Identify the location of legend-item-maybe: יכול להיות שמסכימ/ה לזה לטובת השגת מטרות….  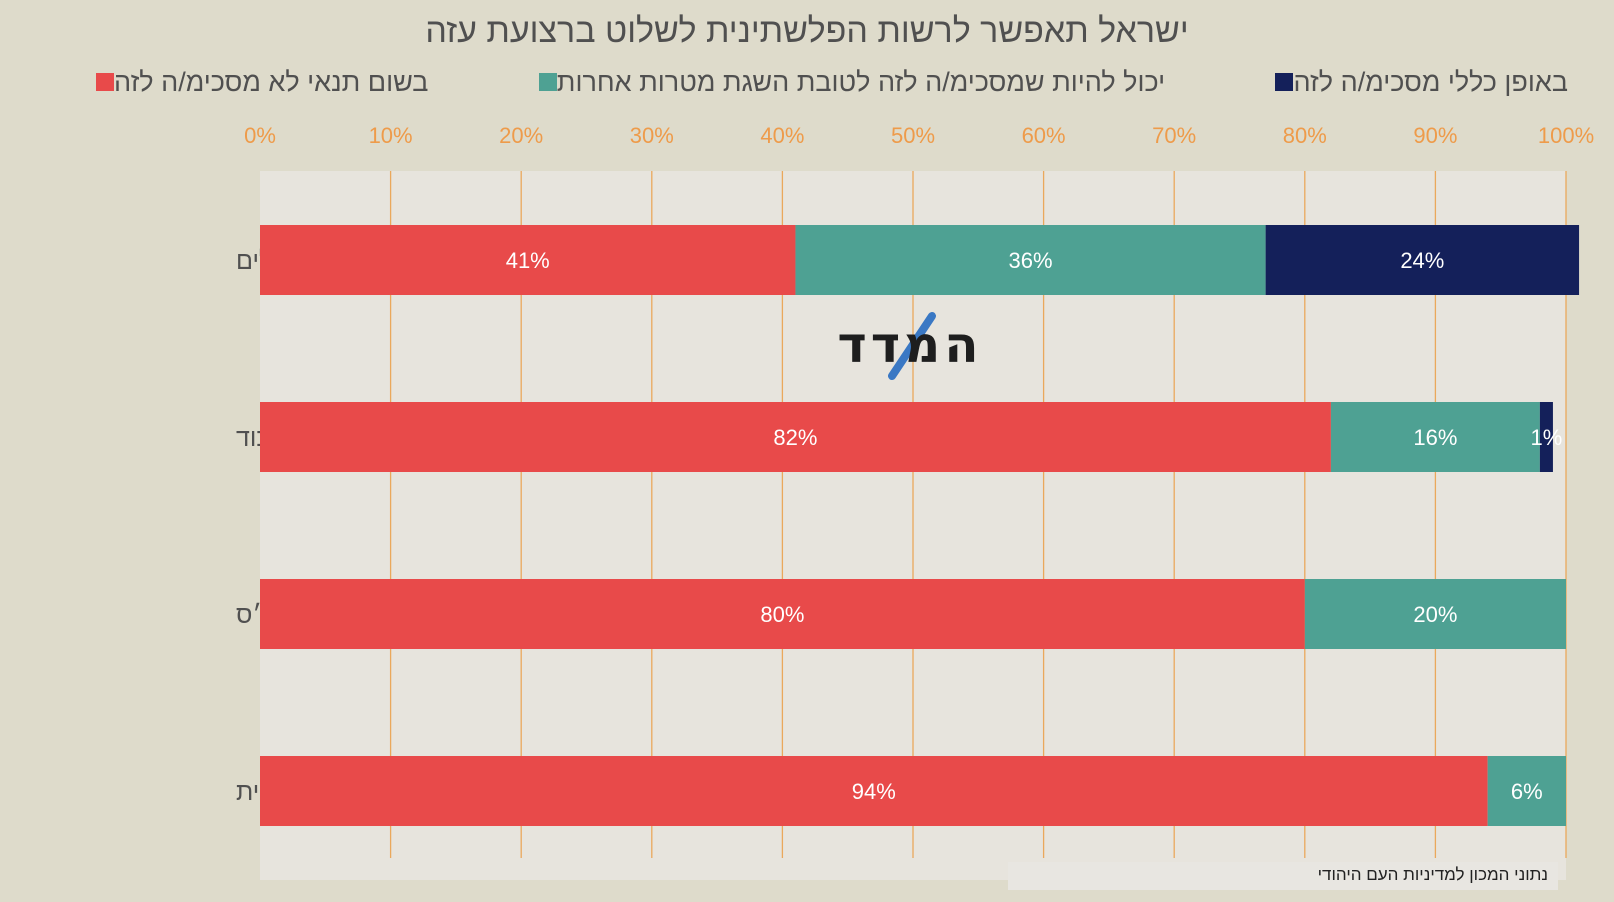
(848, 82).